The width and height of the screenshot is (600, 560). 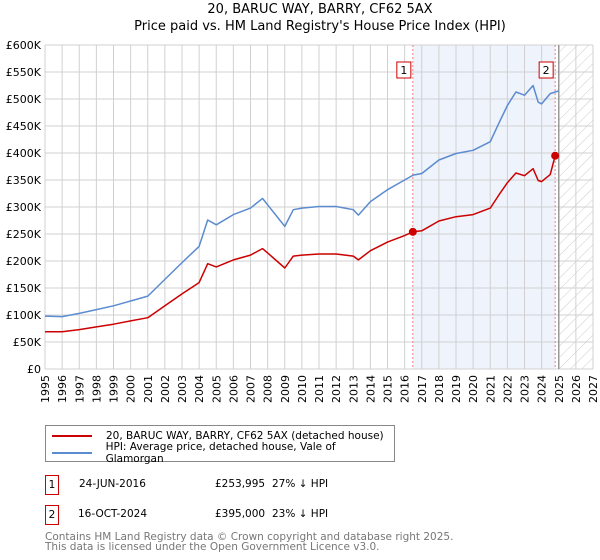 I want to click on x-tick-label: 2021, so click(x=490, y=389).